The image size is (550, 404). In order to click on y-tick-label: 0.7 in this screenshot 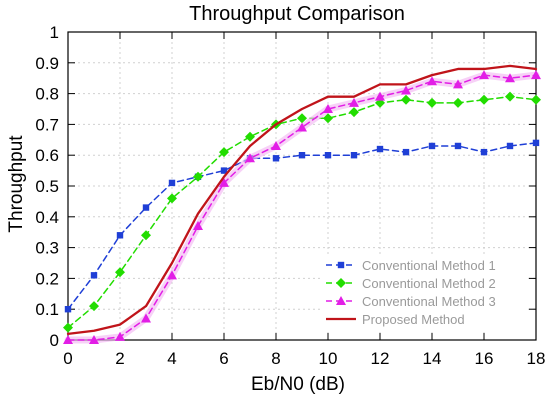, I will do `click(47, 124)`.